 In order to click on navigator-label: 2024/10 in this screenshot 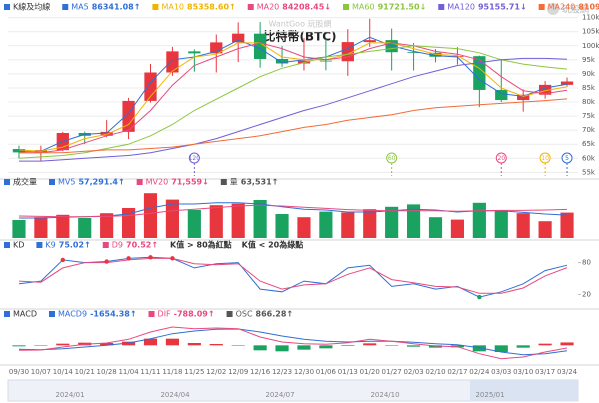, I will do `click(384, 395)`.